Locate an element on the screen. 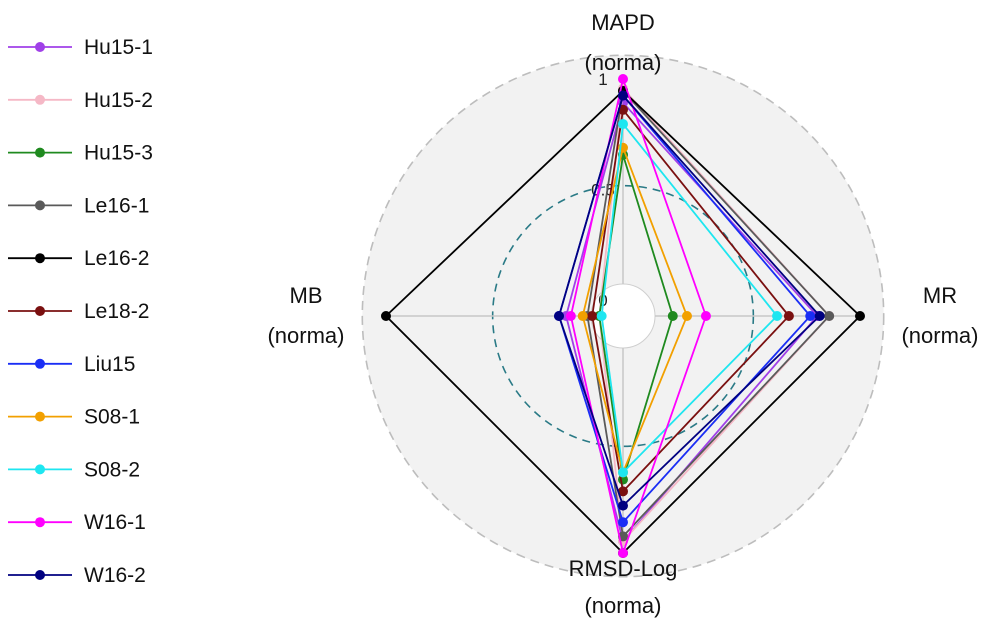 The height and width of the screenshot is (619, 990). legend-label: W16-1 is located at coordinates (115, 522).